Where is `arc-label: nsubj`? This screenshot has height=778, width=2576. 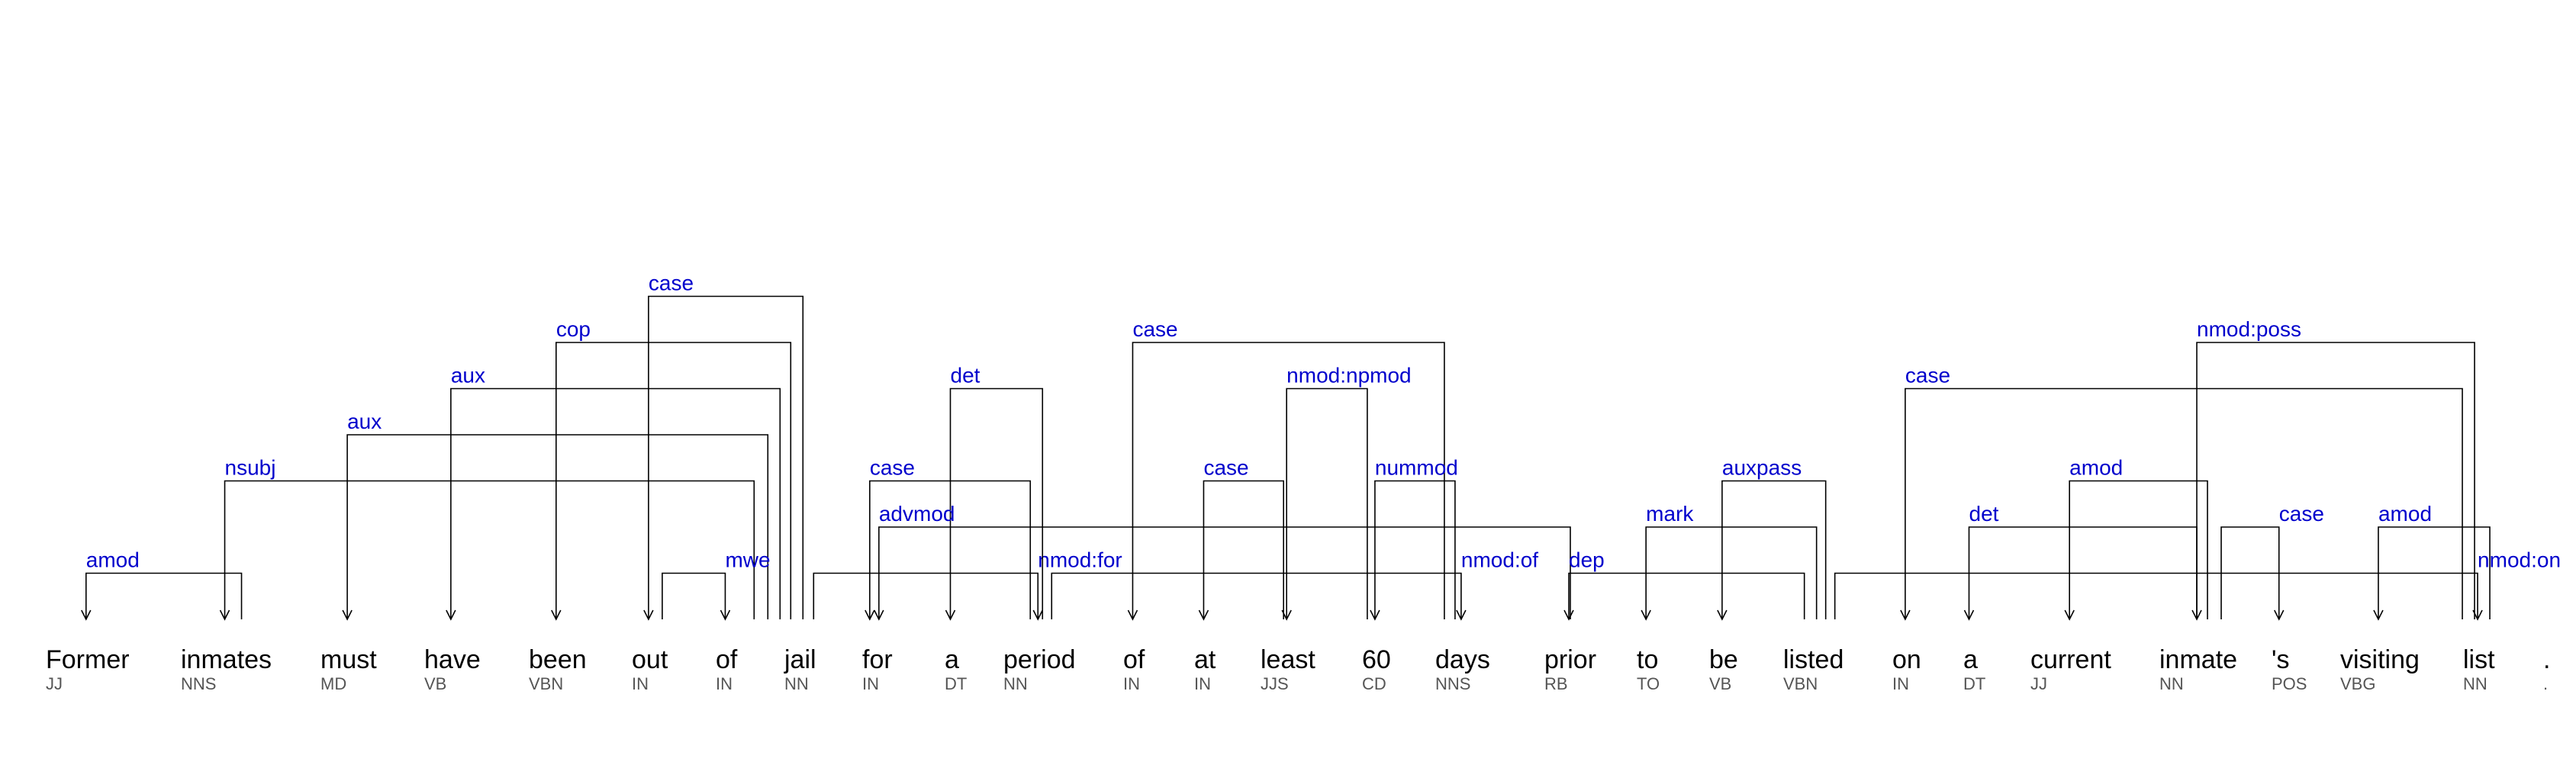 arc-label: nsubj is located at coordinates (250, 468).